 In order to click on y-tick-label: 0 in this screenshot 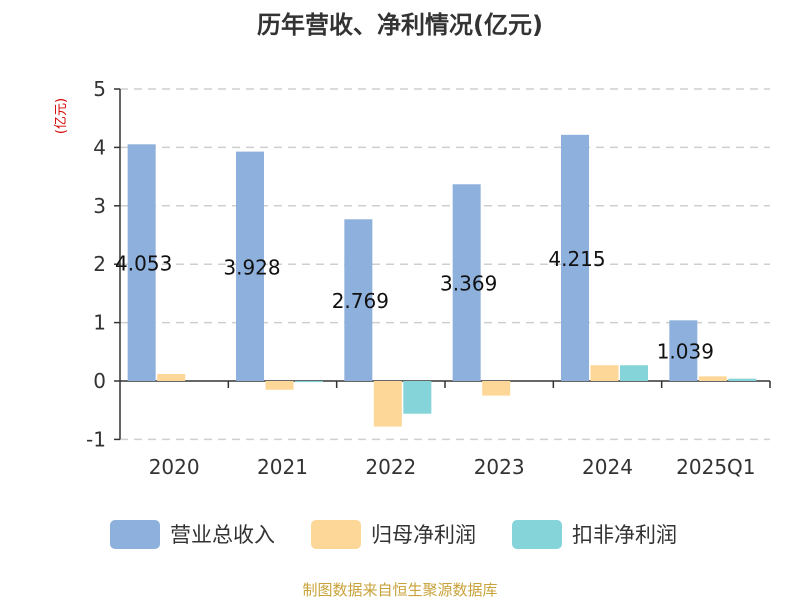, I will do `click(99, 381)`.